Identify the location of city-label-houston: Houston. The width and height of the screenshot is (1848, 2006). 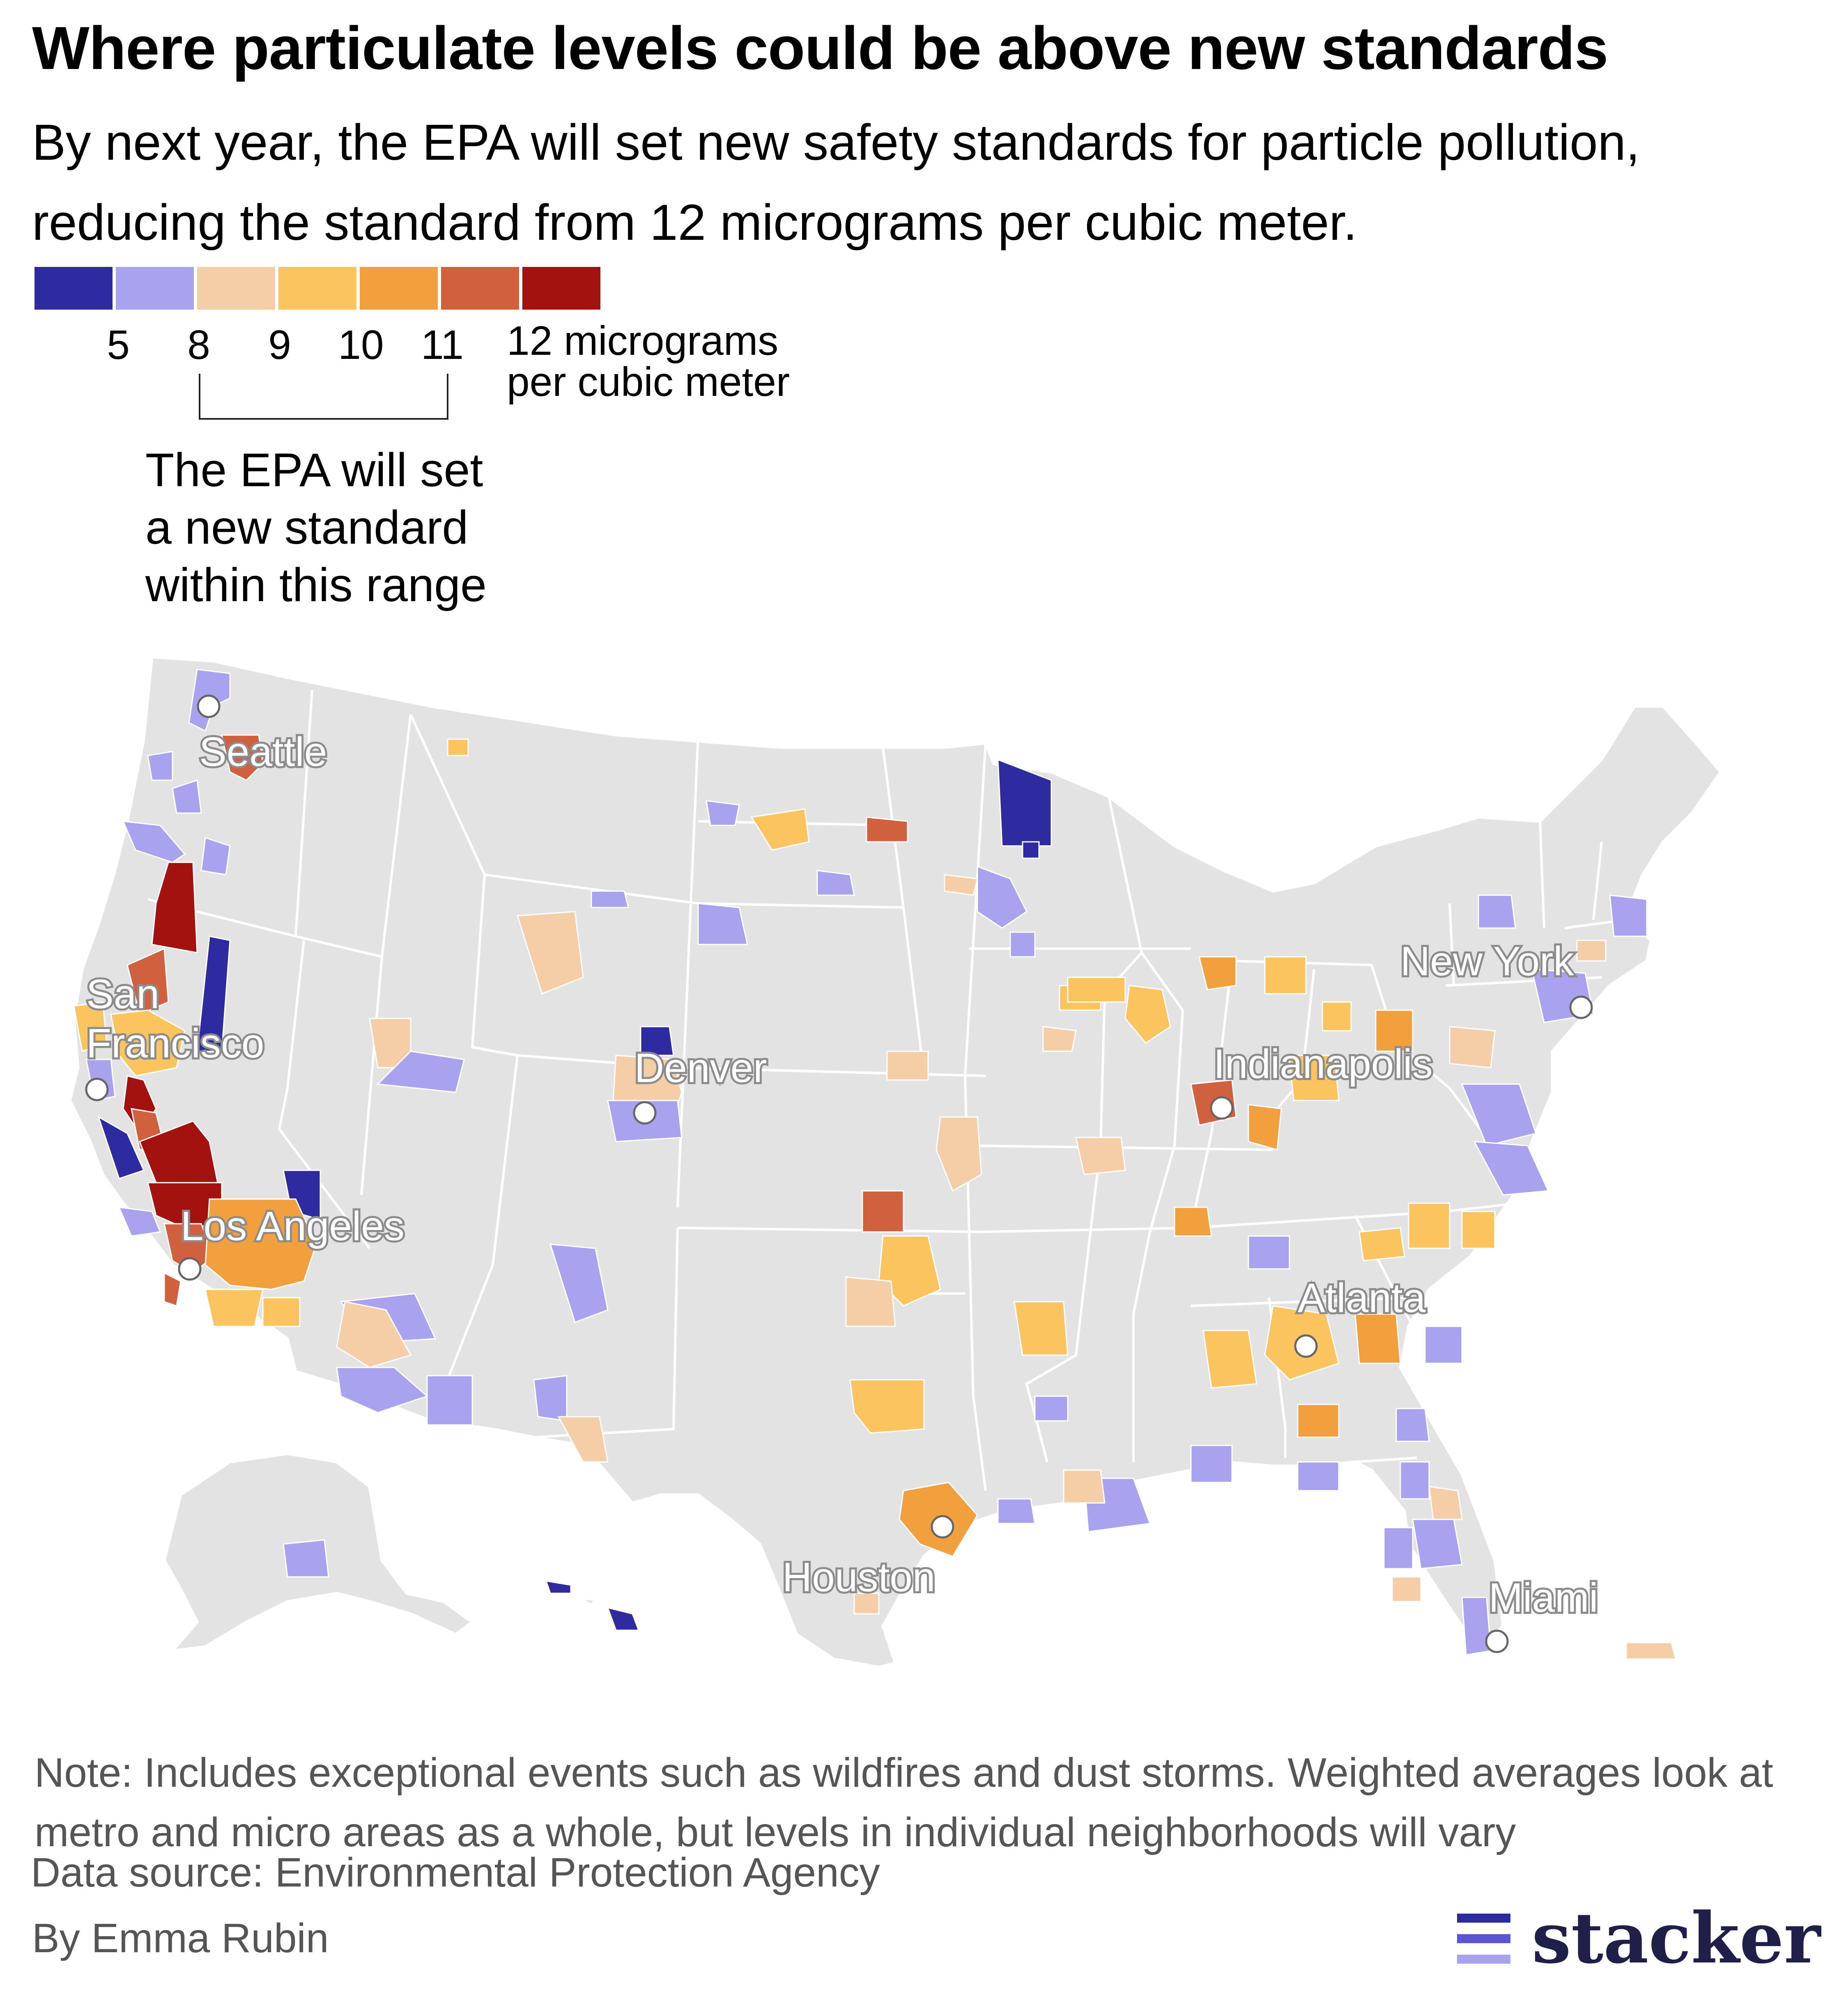
(858, 1577).